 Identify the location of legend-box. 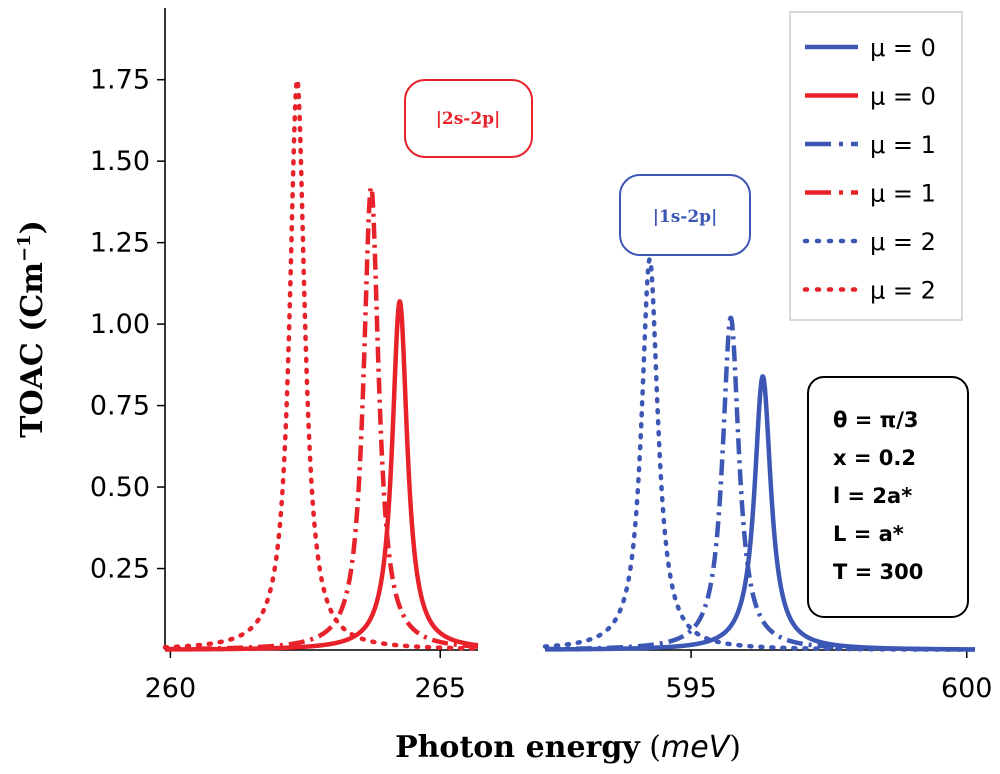
(876, 166).